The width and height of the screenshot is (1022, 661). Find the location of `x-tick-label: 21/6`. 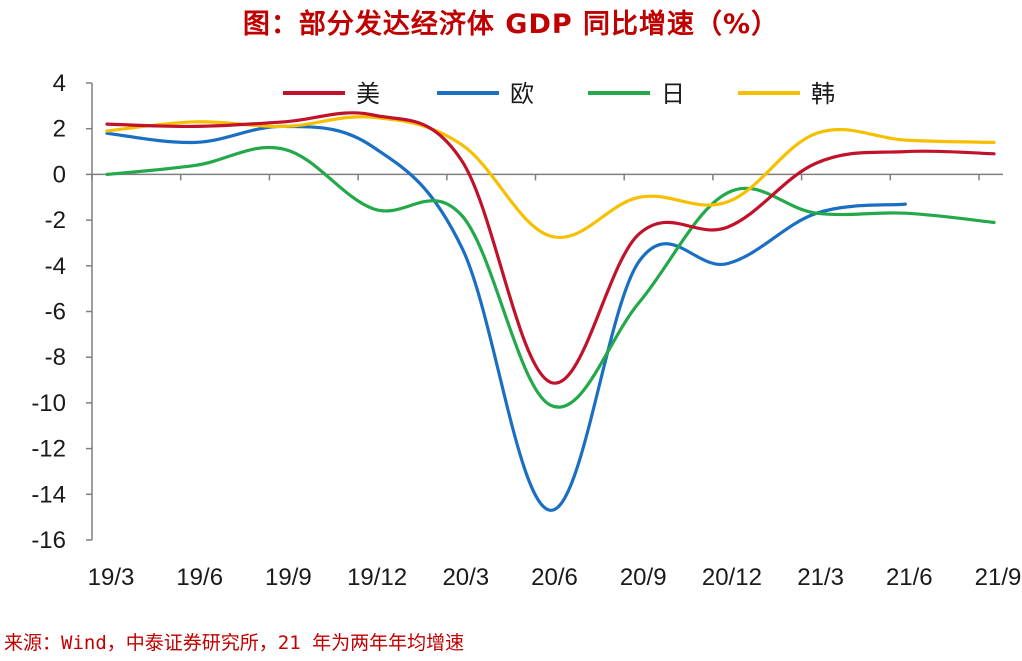

x-tick-label: 21/6 is located at coordinates (909, 577).